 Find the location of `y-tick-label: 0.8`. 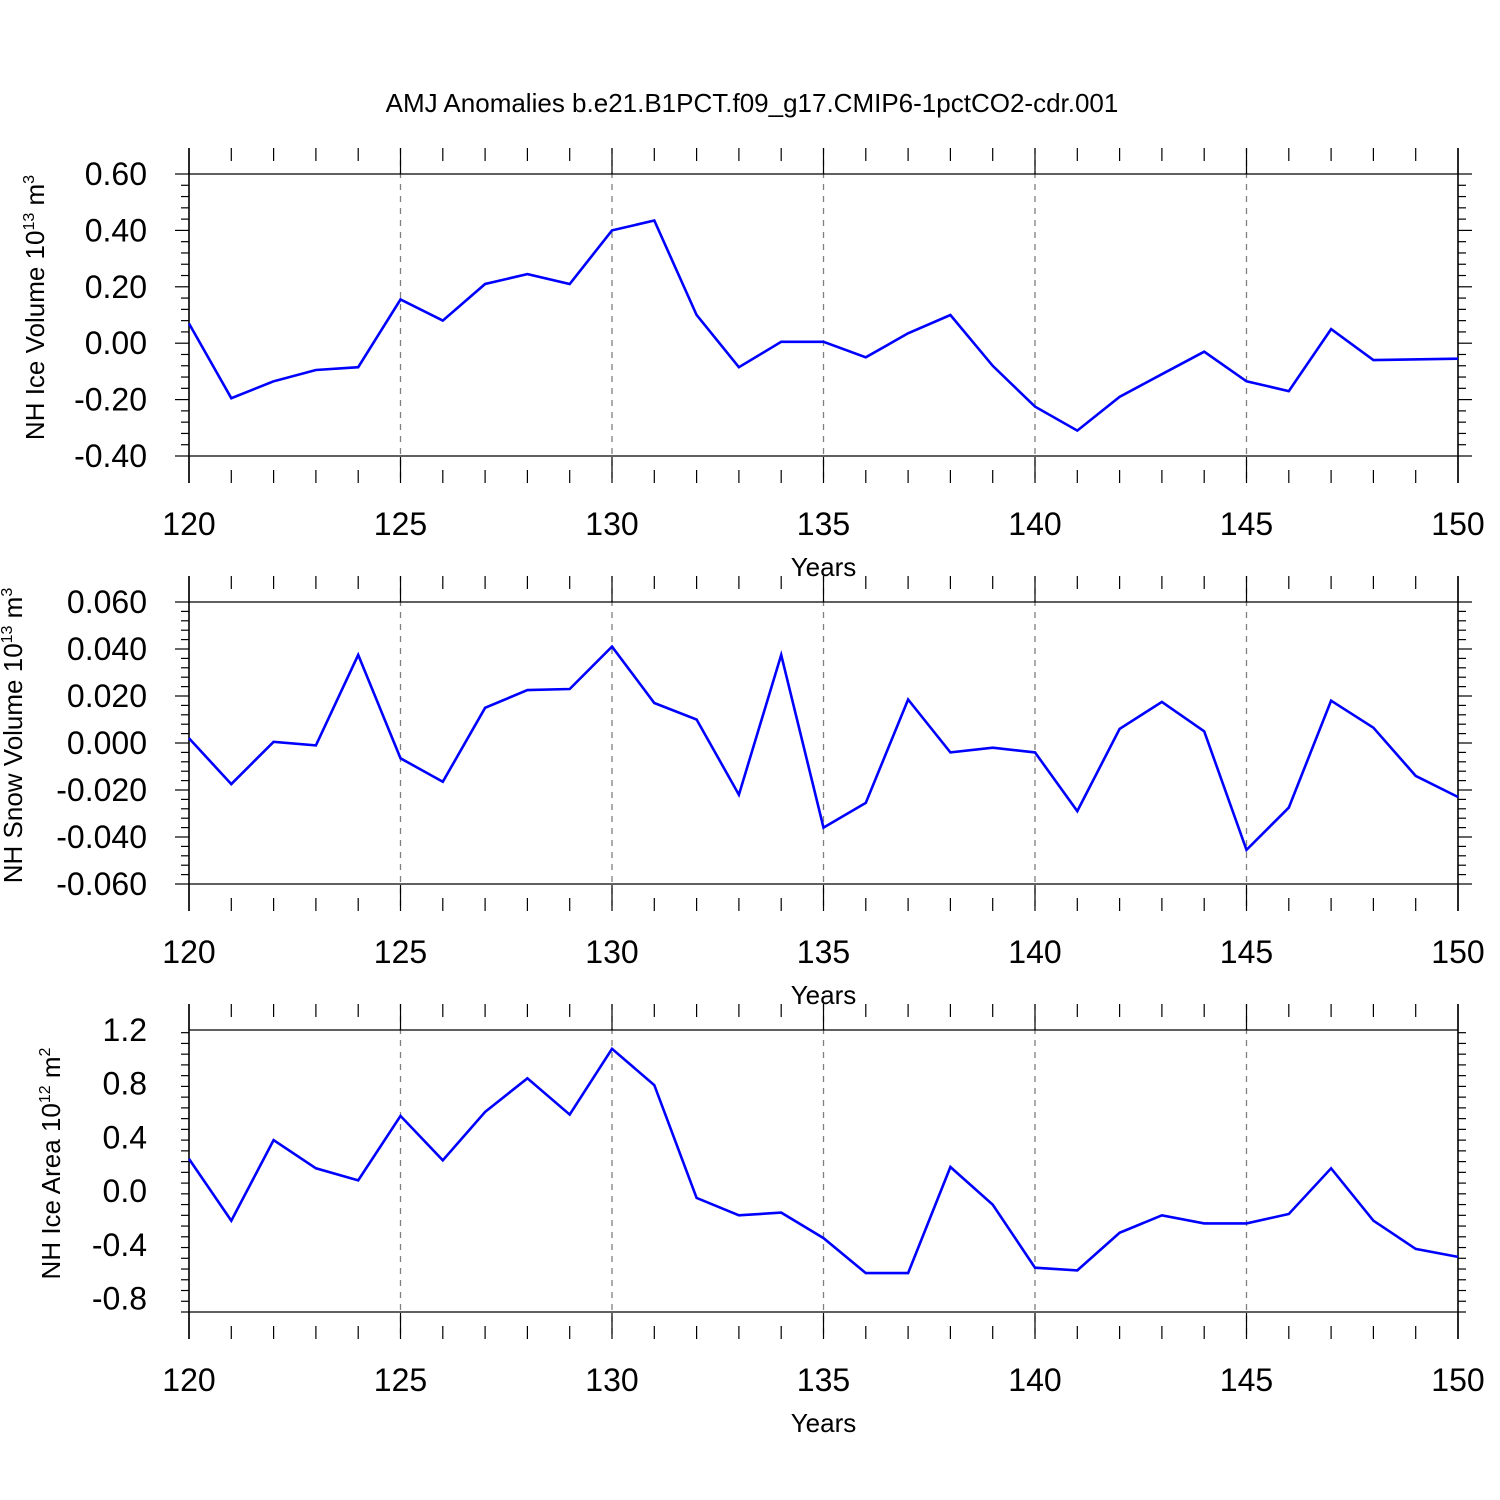

y-tick-label: 0.8 is located at coordinates (125, 1084).